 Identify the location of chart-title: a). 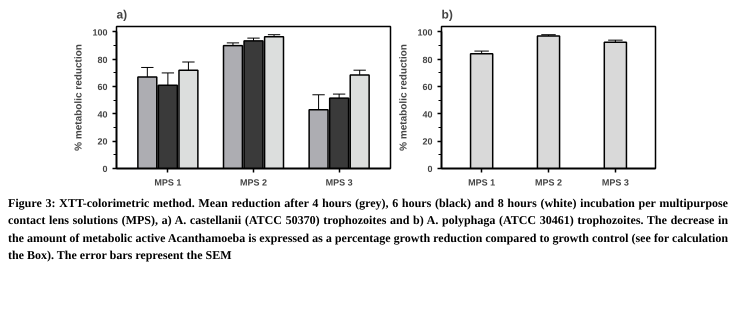
(122, 15).